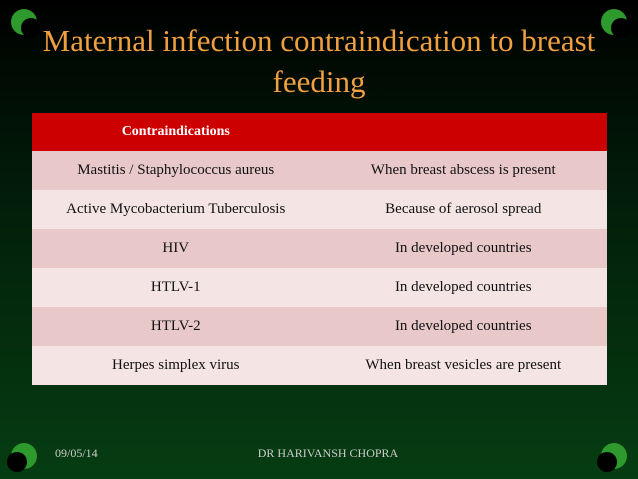 The image size is (638, 479). Describe the element at coordinates (463, 132) in the screenshot. I see `header-cell` at that location.